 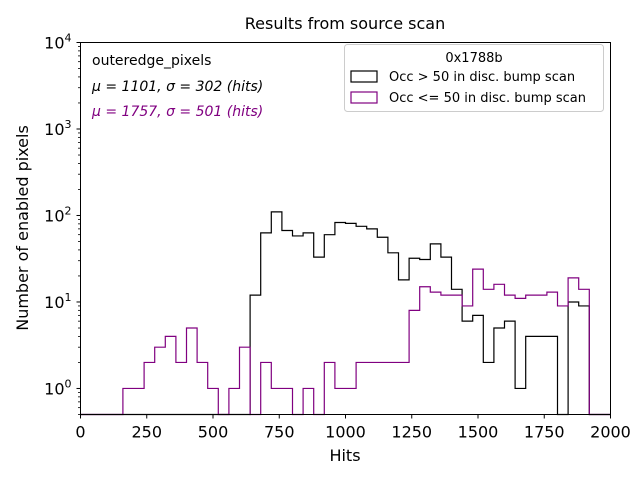 What do you see at coordinates (57, 42) in the screenshot?
I see `y-tick-label: 10⁴` at bounding box center [57, 42].